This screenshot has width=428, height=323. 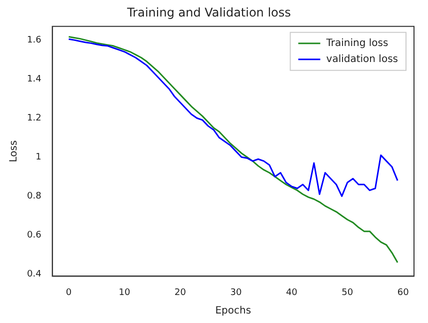 What do you see at coordinates (14, 151) in the screenshot?
I see `y-axis-title: Loss` at bounding box center [14, 151].